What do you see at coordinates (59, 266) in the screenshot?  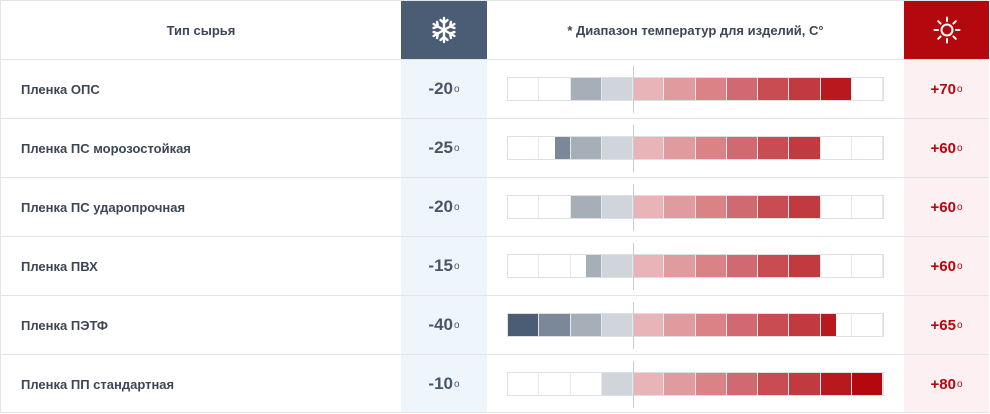 I see `material-name: Пленка ПВХ` at bounding box center [59, 266].